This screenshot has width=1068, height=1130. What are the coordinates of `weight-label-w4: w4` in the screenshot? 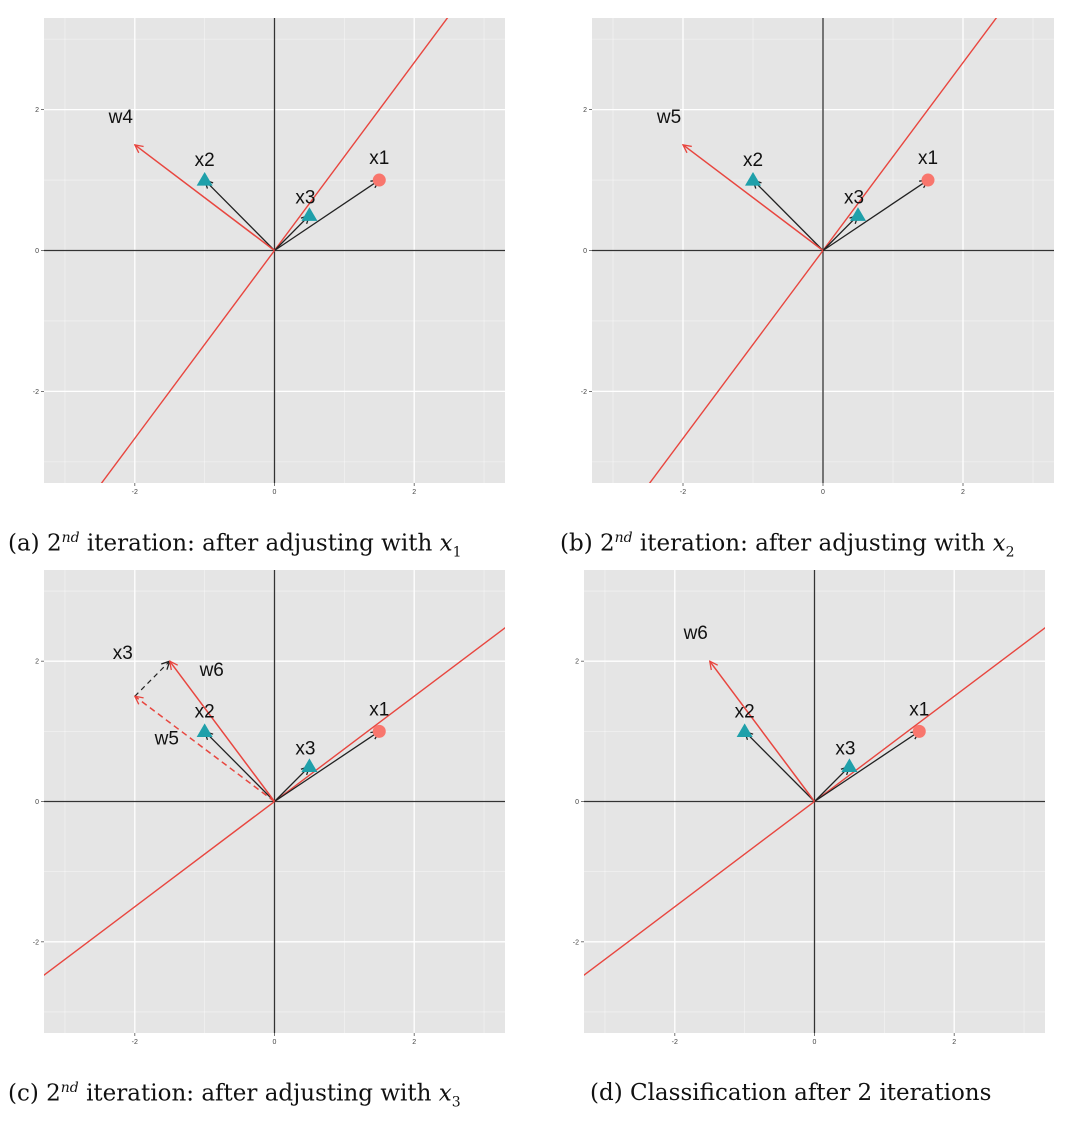 It's located at (121, 117).